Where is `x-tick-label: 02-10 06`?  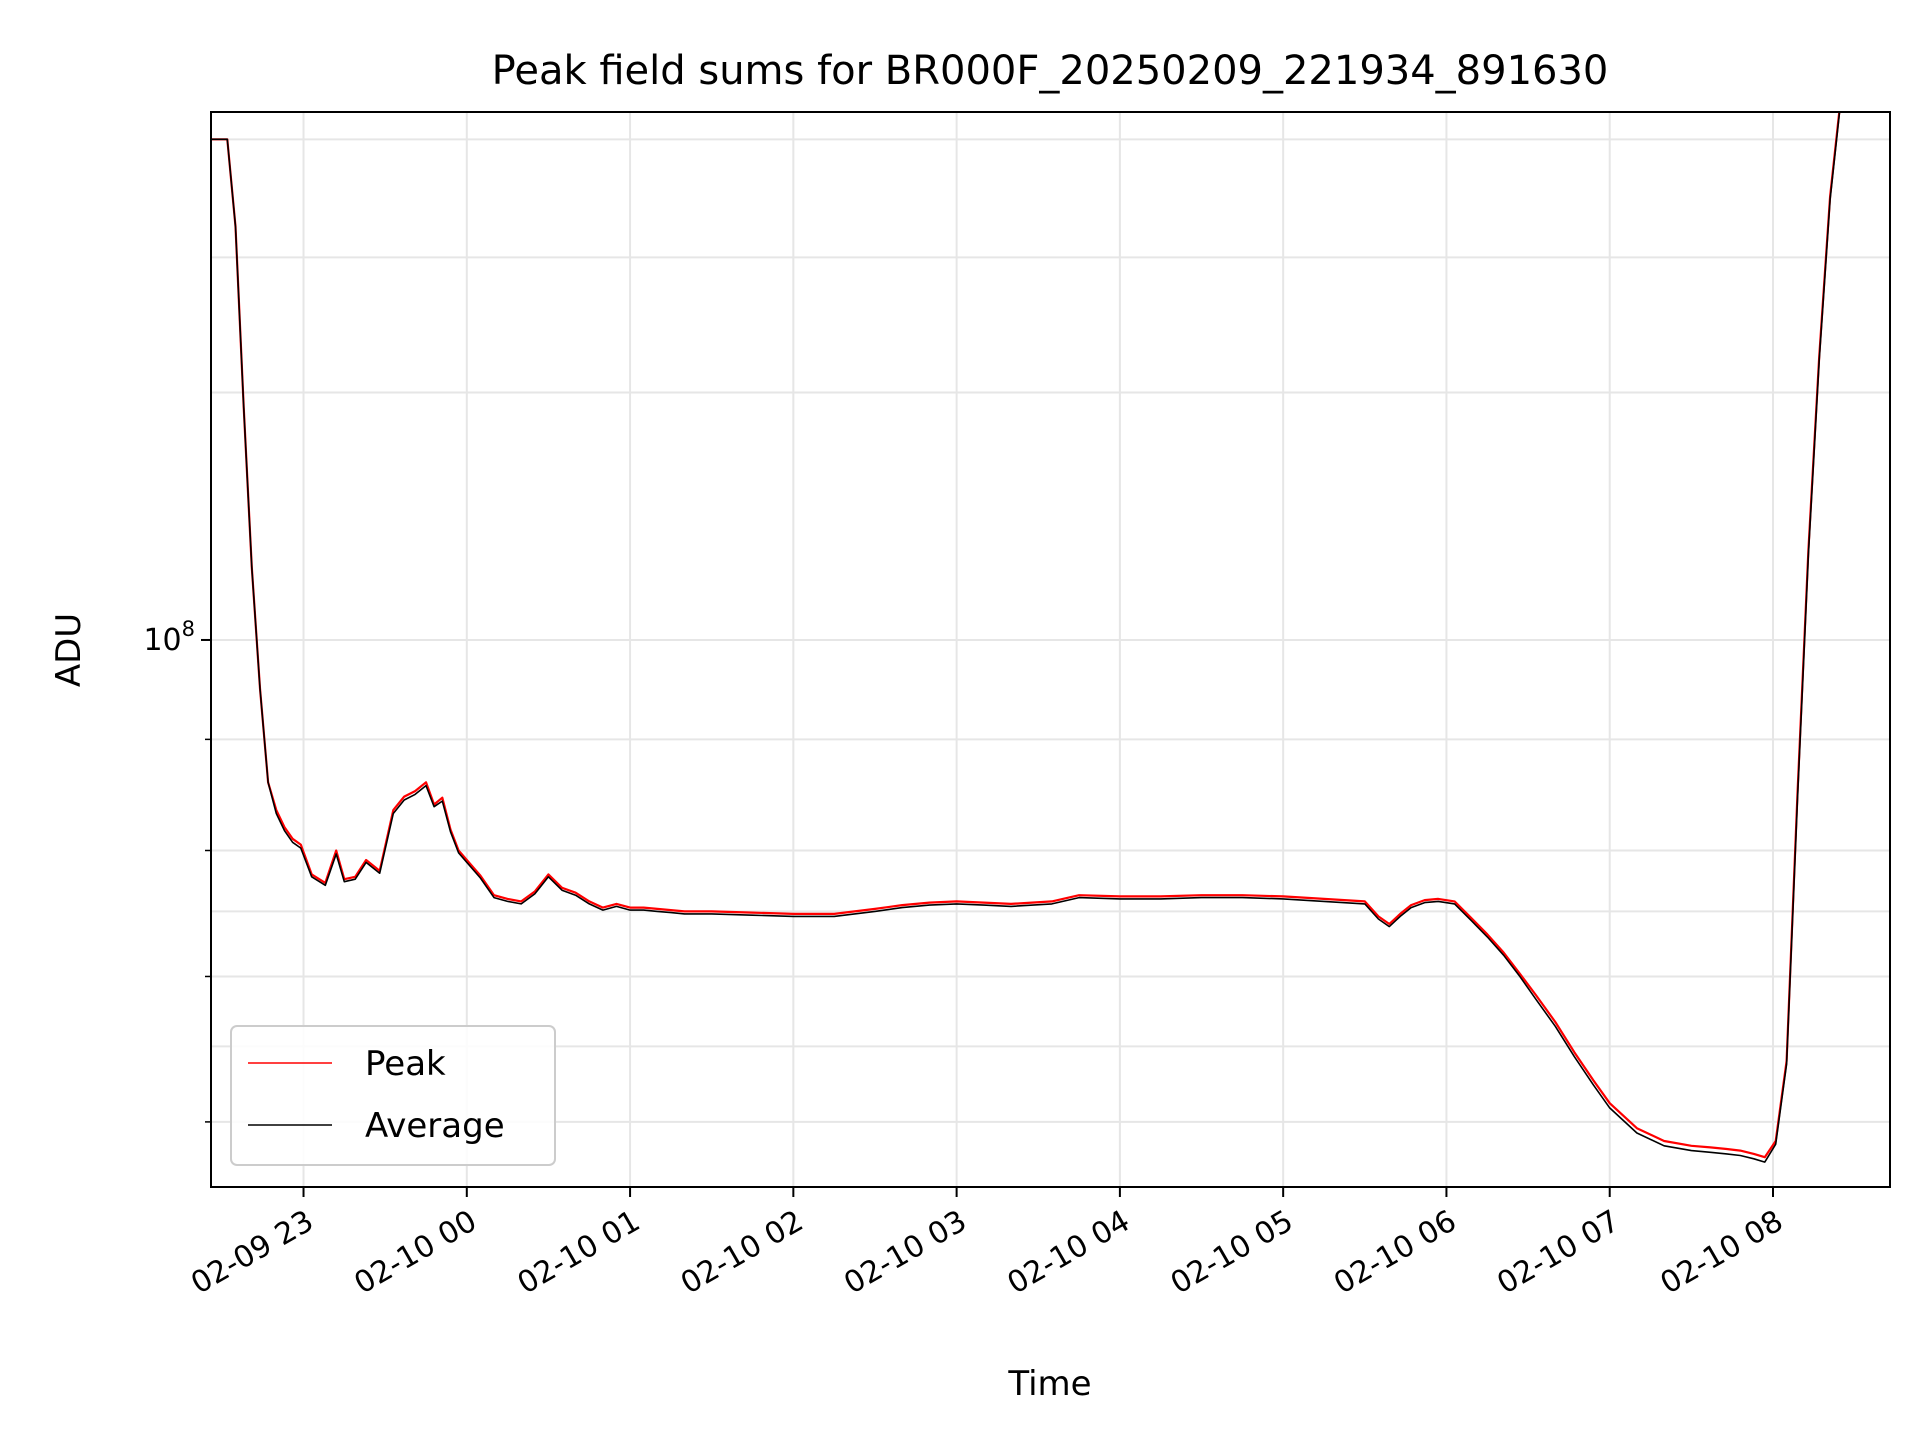 x-tick-label: 02-10 06 is located at coordinates (1395, 1253).